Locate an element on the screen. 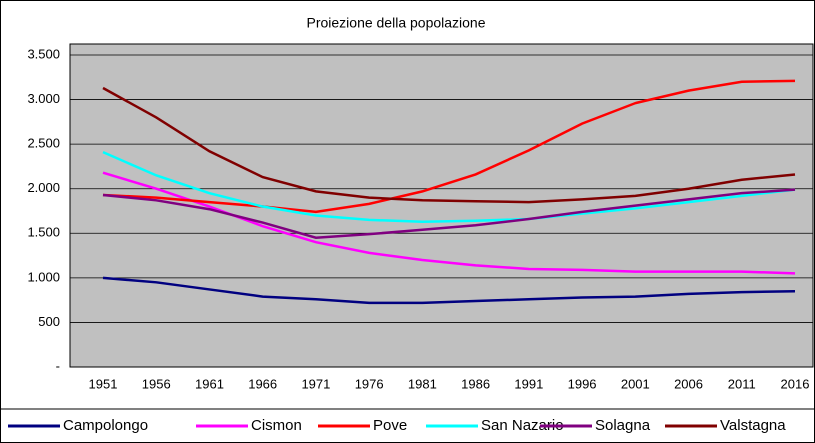 Image resolution: width=815 pixels, height=443 pixels. y-tick-label: 1.000 is located at coordinates (43, 276).